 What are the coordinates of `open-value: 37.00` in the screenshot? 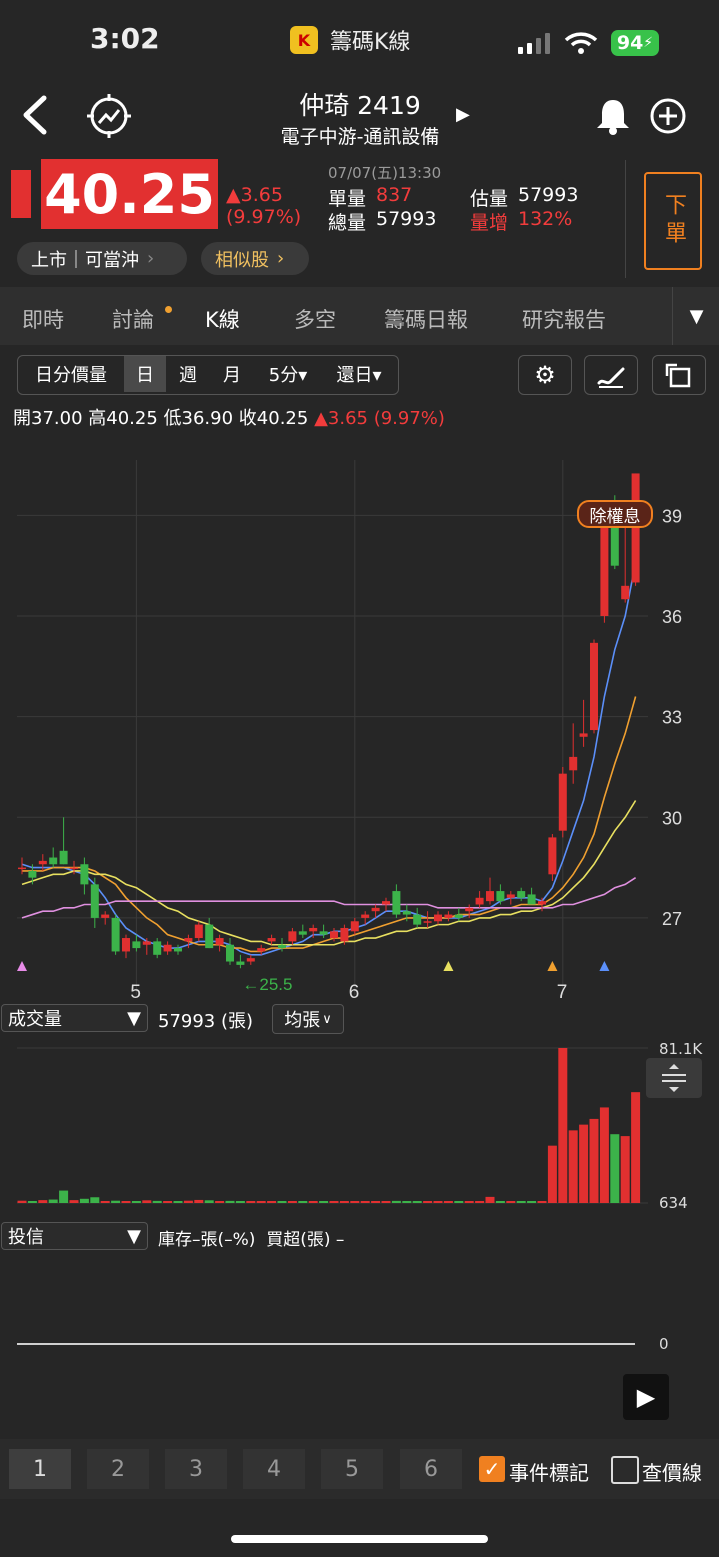 It's located at (57, 418).